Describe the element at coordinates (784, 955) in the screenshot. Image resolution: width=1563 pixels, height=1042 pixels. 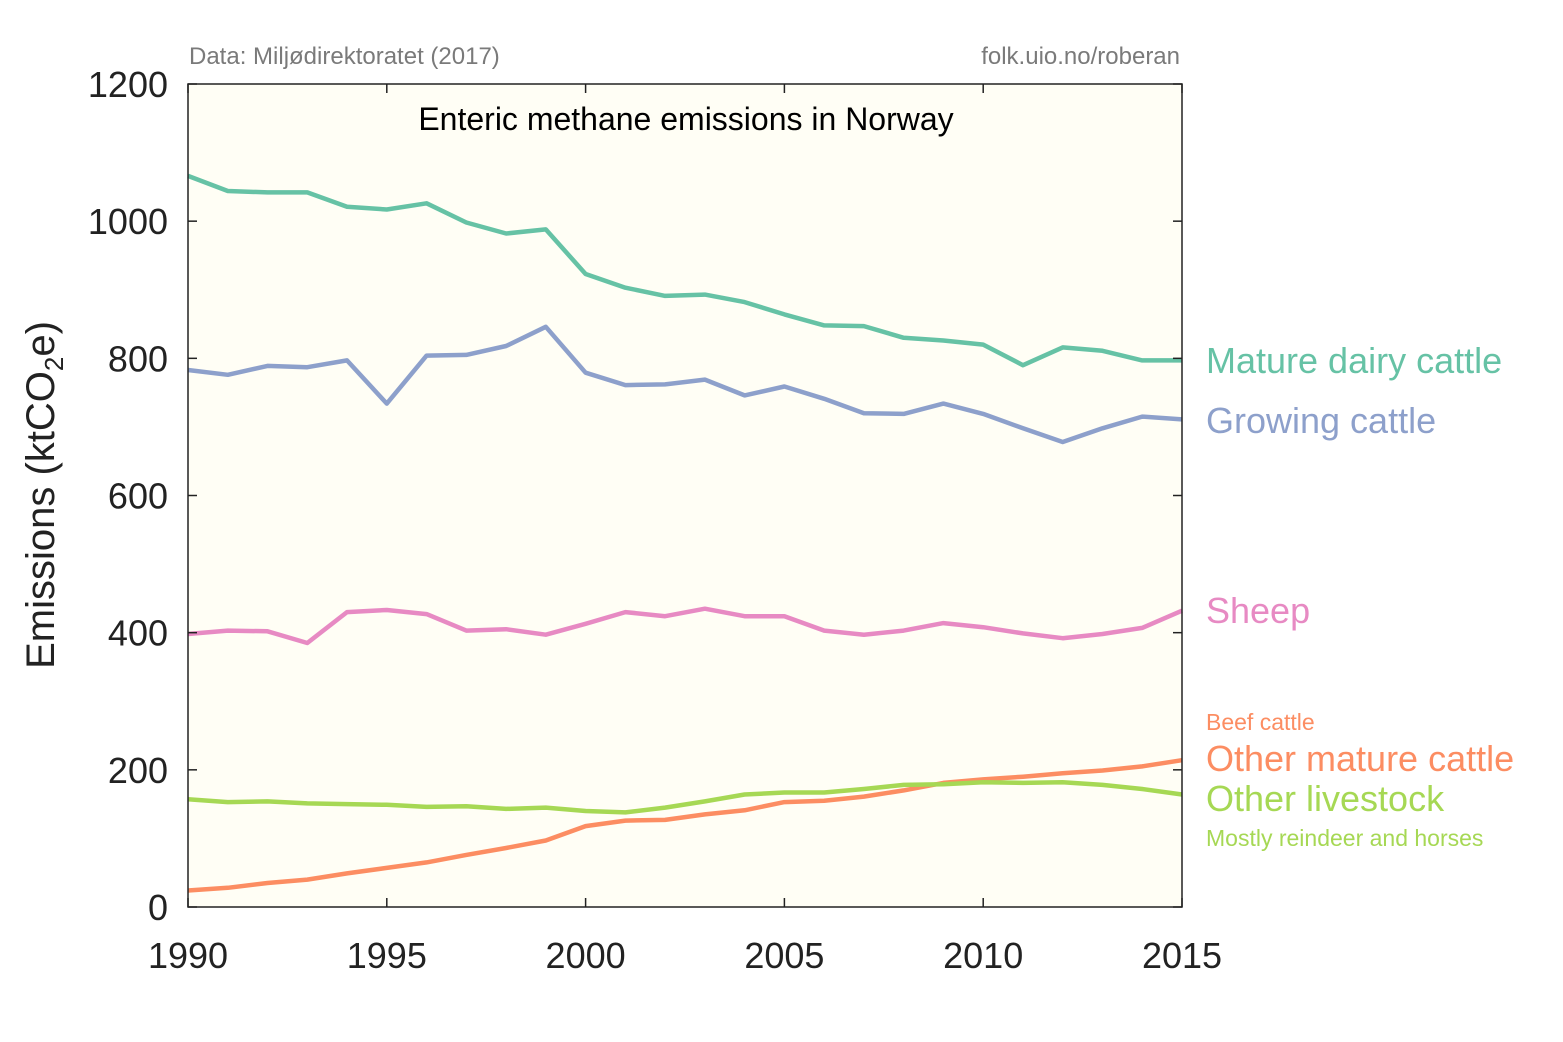
I see `x-tick-label: 2005` at that location.